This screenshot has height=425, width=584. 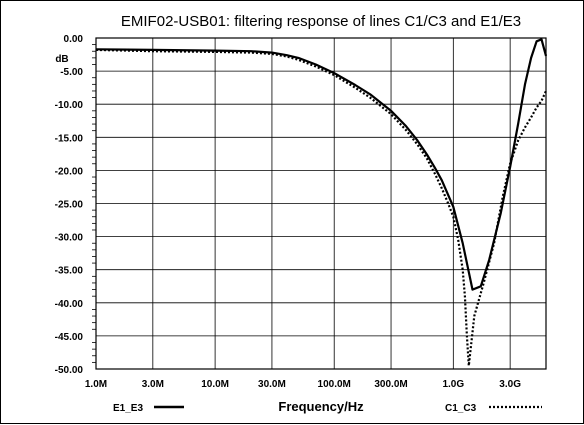 What do you see at coordinates (321, 406) in the screenshot?
I see `x-axis-title: Frequency/Hz` at bounding box center [321, 406].